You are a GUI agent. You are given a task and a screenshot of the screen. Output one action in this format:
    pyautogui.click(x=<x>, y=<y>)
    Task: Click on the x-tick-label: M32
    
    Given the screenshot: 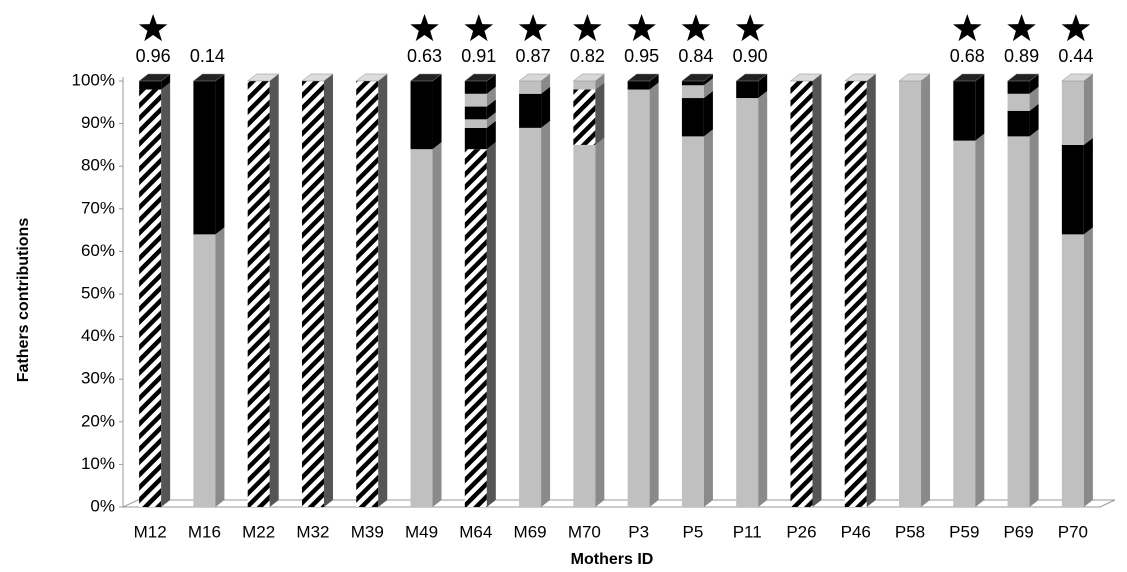 What is the action you would take?
    pyautogui.click(x=312, y=531)
    